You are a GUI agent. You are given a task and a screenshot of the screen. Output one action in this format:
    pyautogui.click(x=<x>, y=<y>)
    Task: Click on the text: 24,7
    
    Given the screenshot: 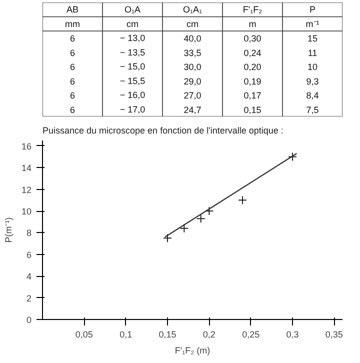 What is the action you would take?
    pyautogui.click(x=193, y=109)
    